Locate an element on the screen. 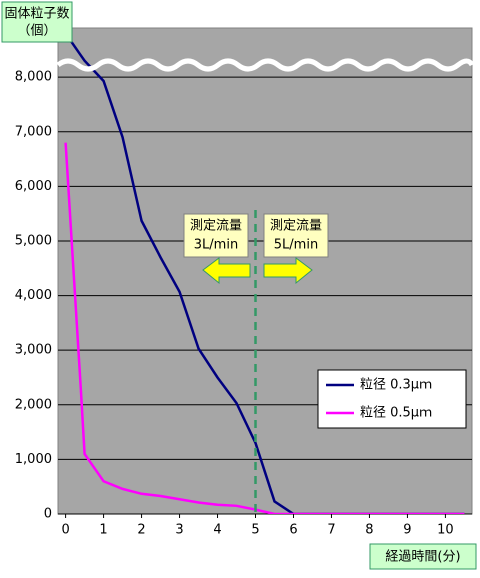 Image resolution: width=480 pixels, height=578 pixels. y-tick-label: 3,000 is located at coordinates (33, 350).